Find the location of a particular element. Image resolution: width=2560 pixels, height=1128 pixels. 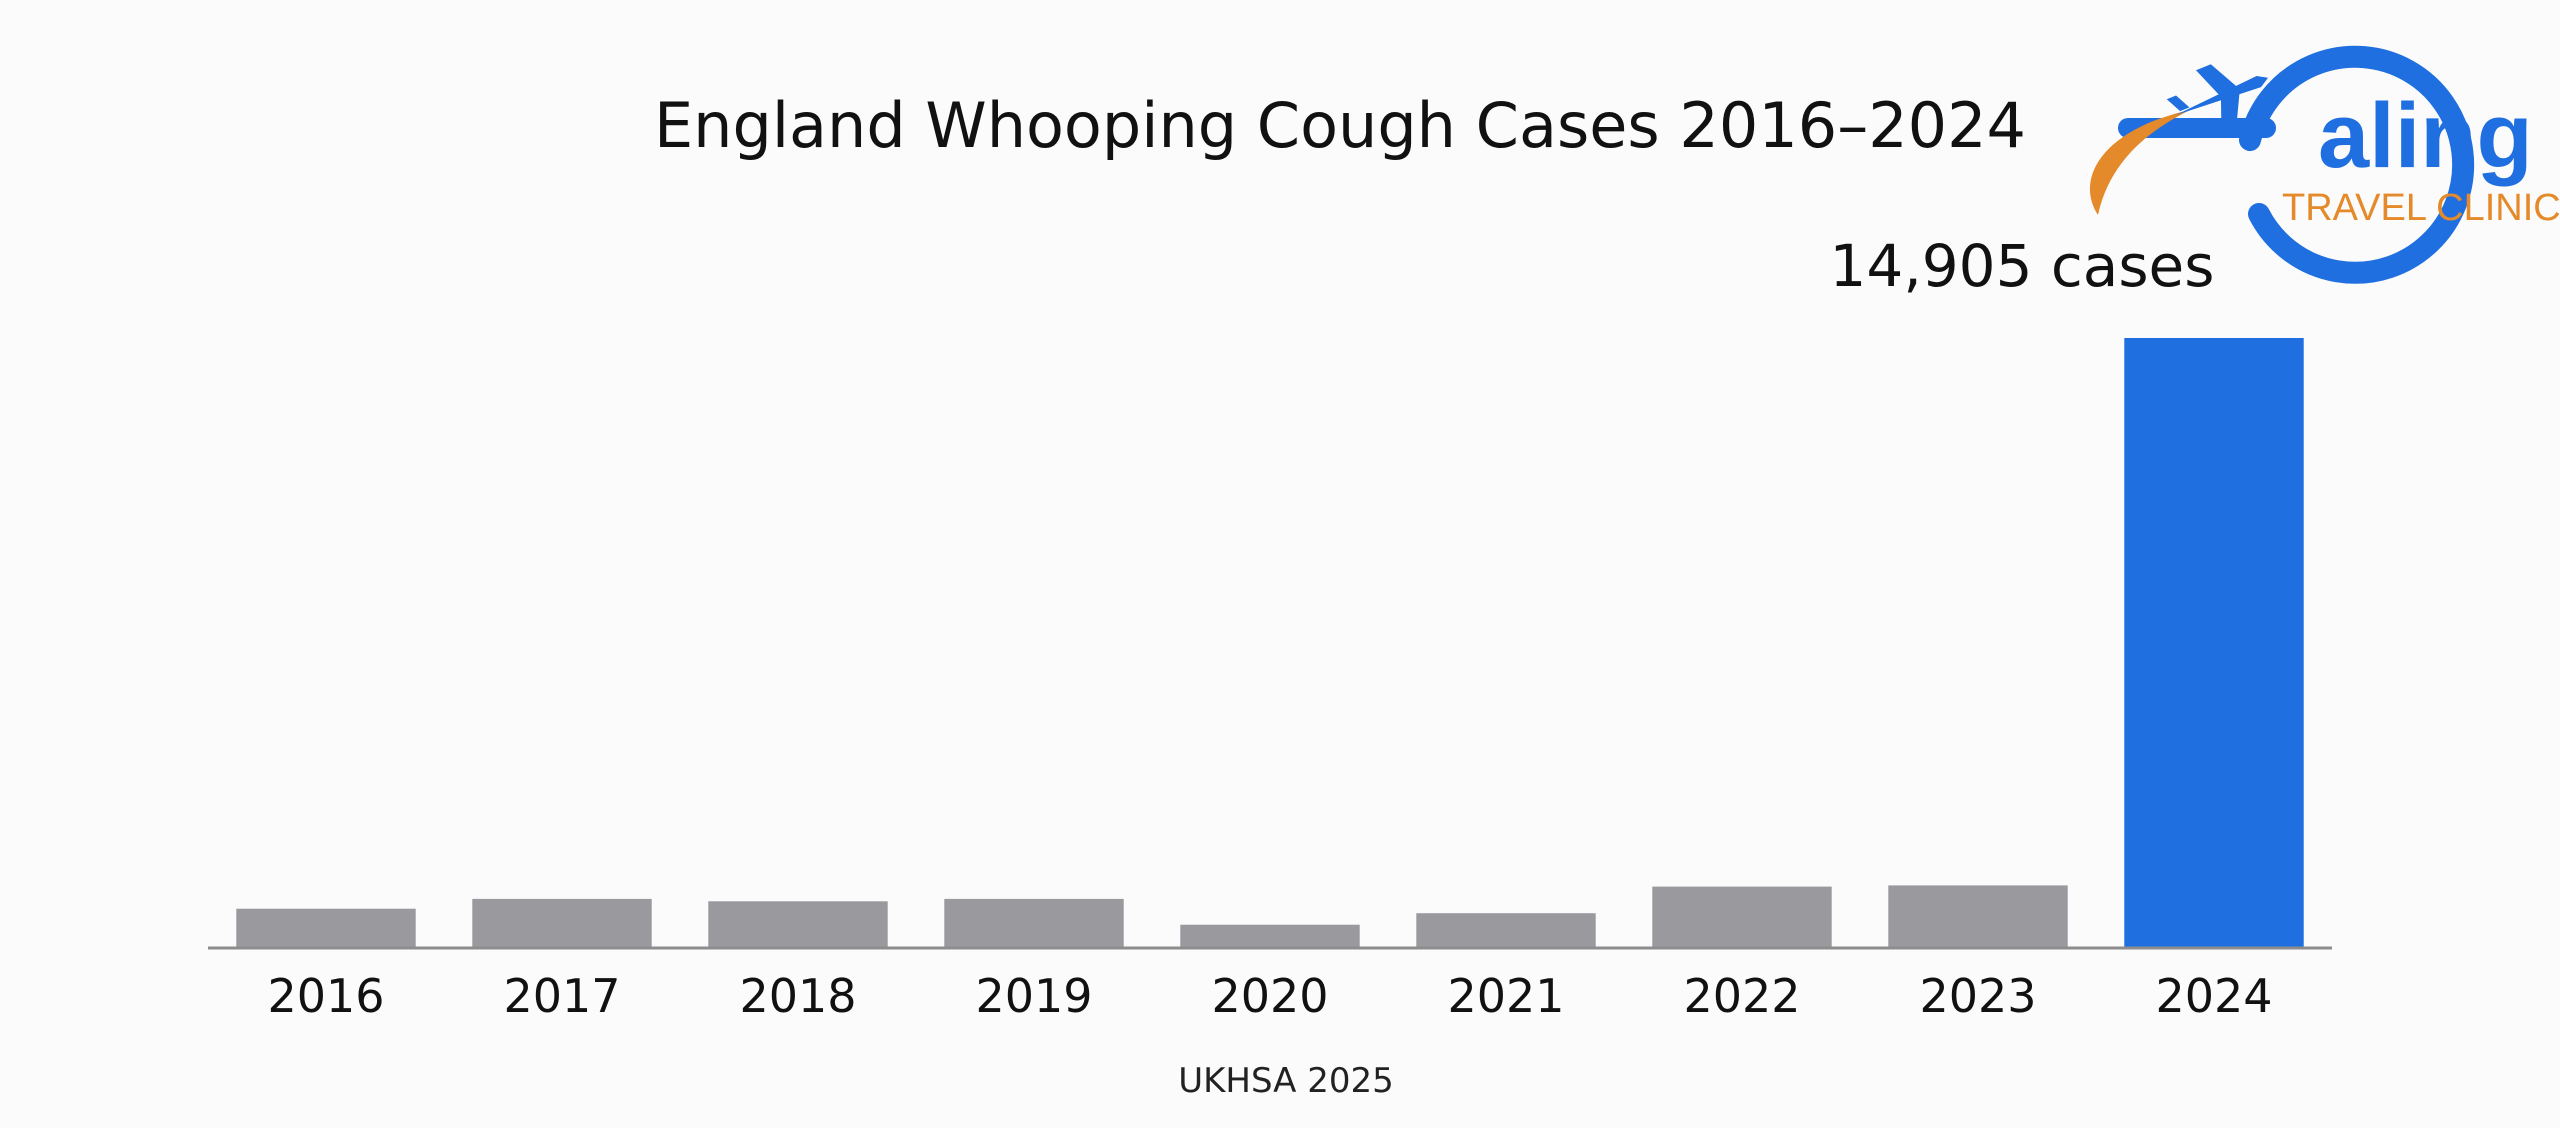

brand-logo: aling TRAVEL CLINIC is located at coordinates (2324, 164).